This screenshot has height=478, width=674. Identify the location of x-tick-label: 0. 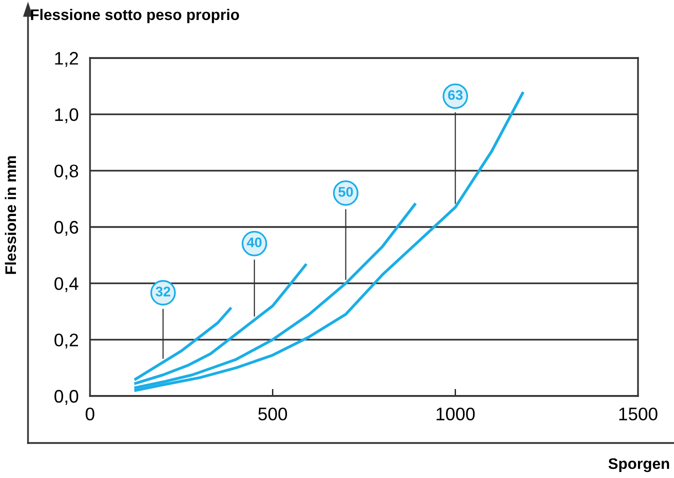
(90, 414).